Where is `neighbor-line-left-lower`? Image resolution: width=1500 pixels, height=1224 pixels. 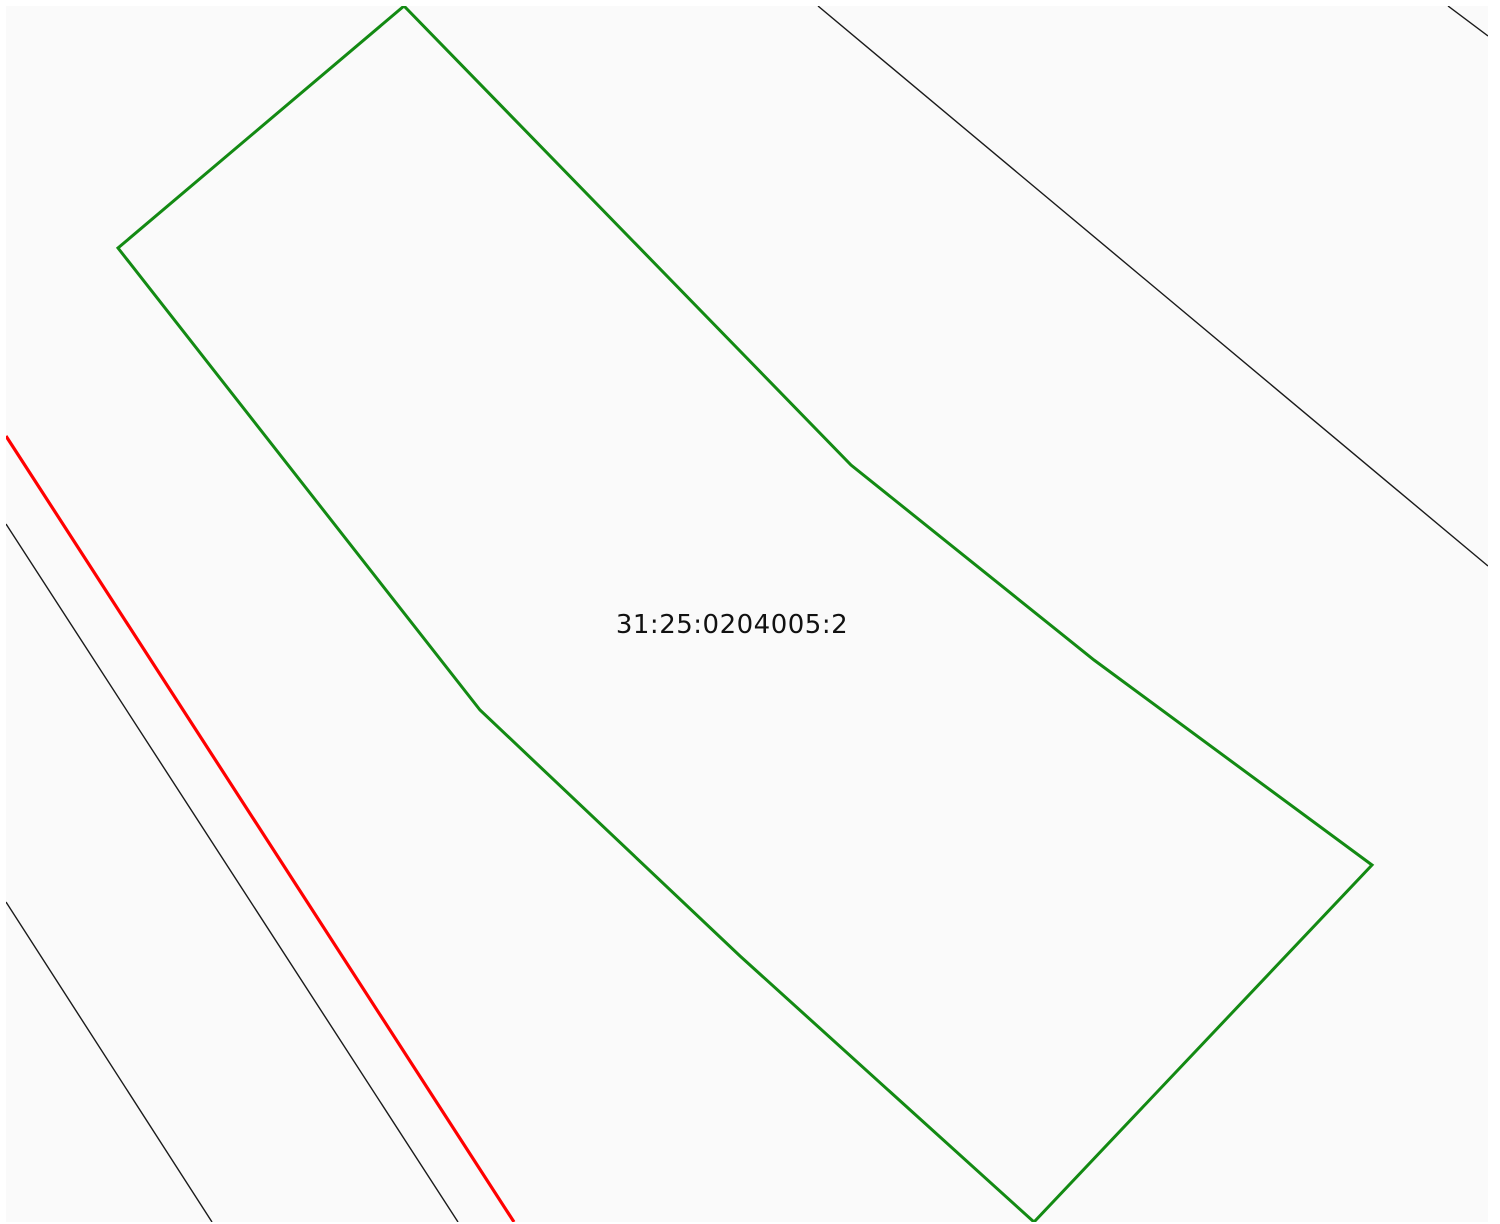
neighbor-line-left-lower is located at coordinates (109, 1061).